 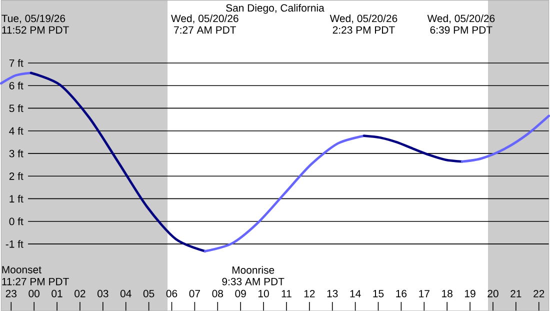 I want to click on x-tick-label: 20, so click(x=493, y=294).